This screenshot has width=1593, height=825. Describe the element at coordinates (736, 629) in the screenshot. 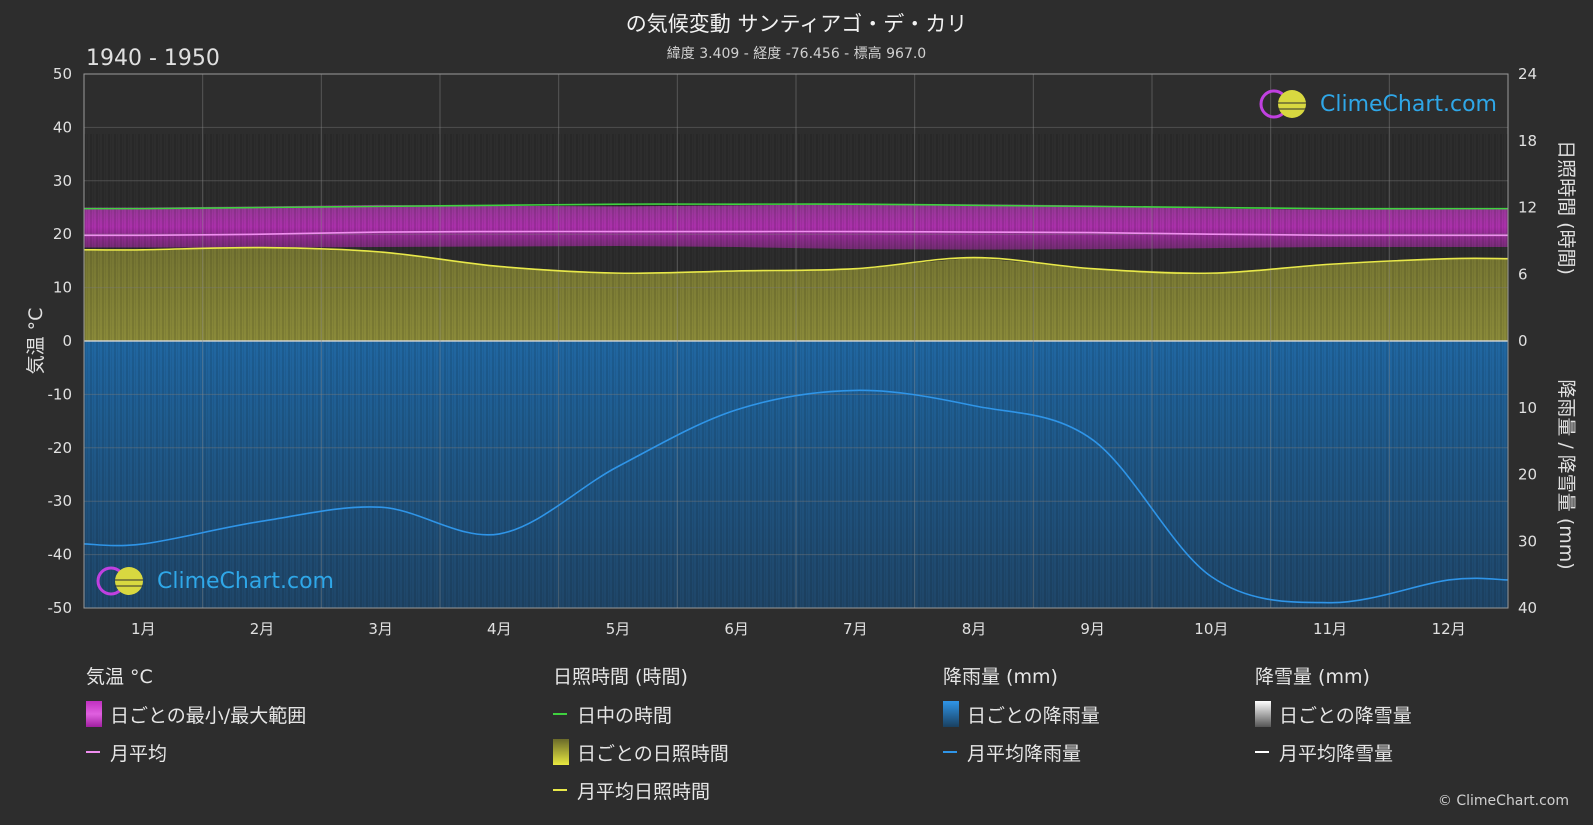

I see `x-tick-label: 6月` at that location.